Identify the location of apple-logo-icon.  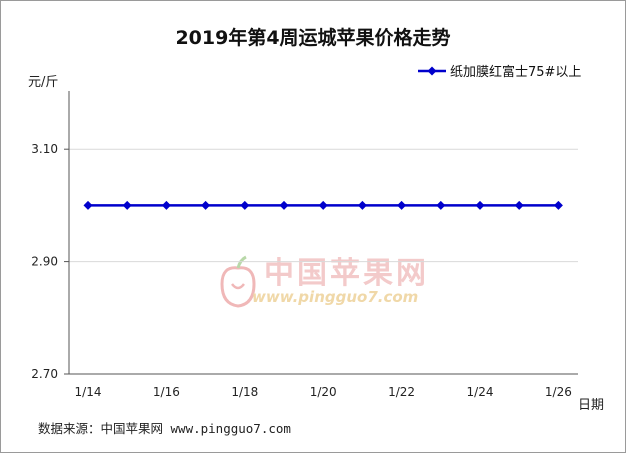
(238, 281).